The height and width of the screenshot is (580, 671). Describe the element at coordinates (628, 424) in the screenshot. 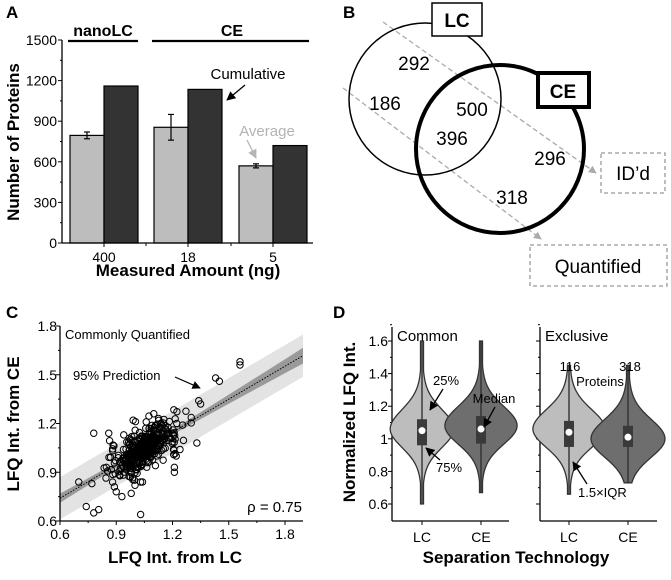

I see `violin-exclusive-ce` at that location.